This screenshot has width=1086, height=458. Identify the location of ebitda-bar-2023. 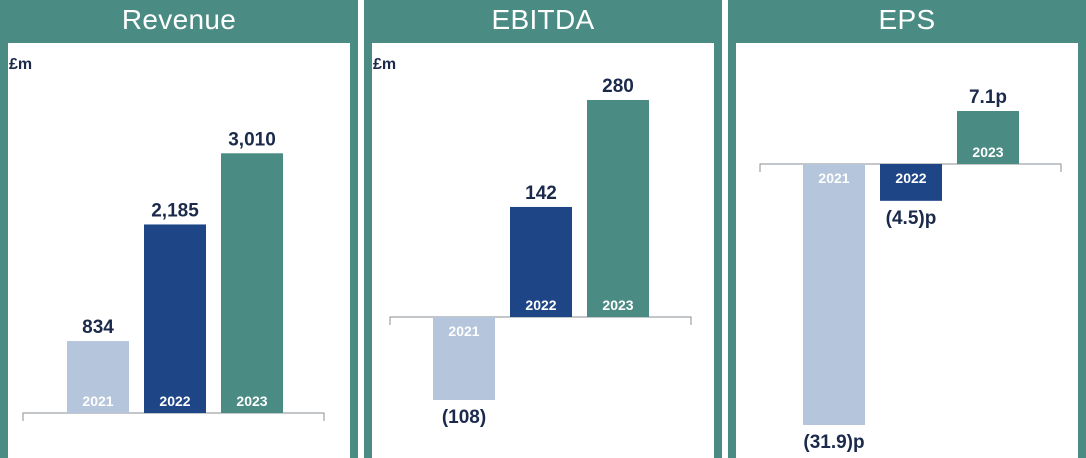
(618, 208).